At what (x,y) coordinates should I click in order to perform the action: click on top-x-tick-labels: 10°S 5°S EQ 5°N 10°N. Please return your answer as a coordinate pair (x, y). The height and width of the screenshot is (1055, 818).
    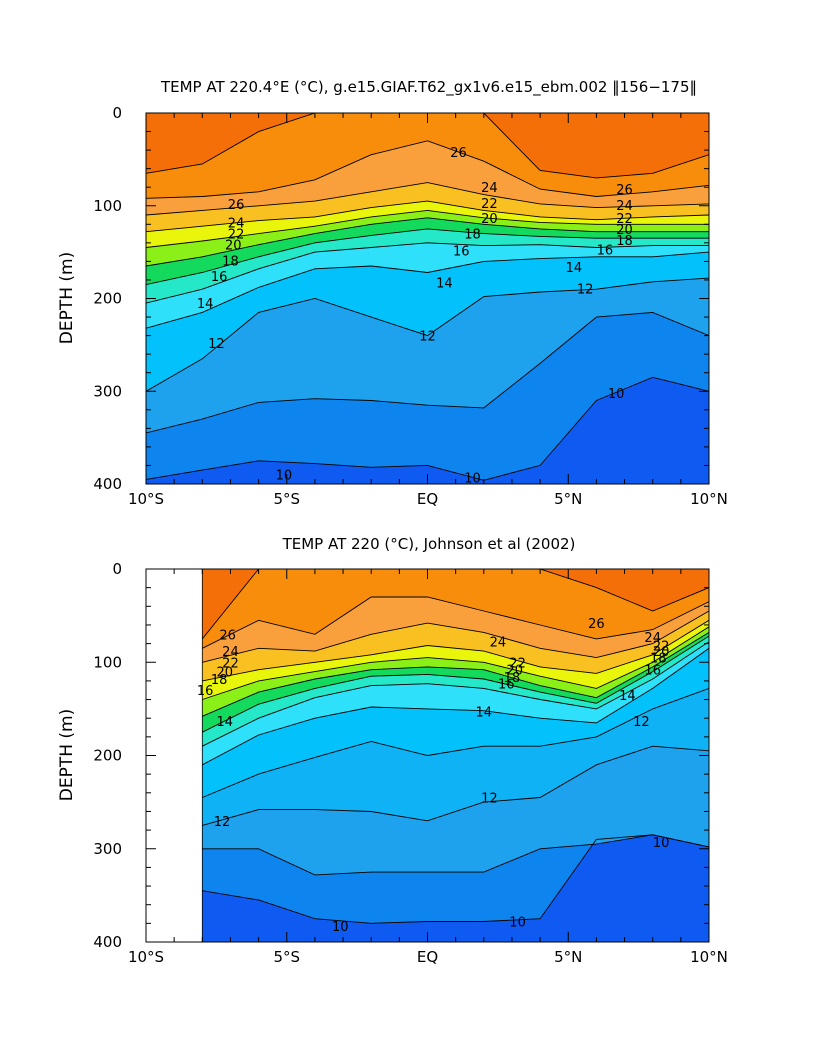
    Looking at the image, I should click on (428, 499).